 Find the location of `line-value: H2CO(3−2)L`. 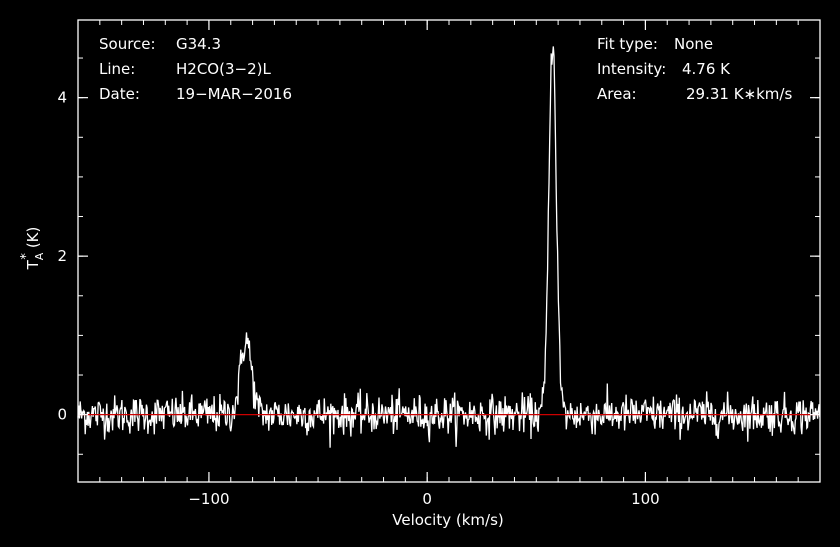

line-value: H2CO(3−2)L is located at coordinates (223, 69).